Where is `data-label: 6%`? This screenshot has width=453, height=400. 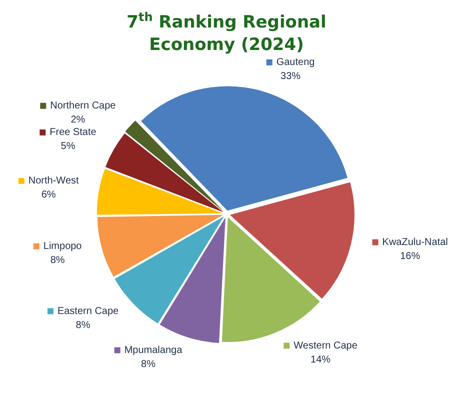
data-label: 6% is located at coordinates (48, 195).